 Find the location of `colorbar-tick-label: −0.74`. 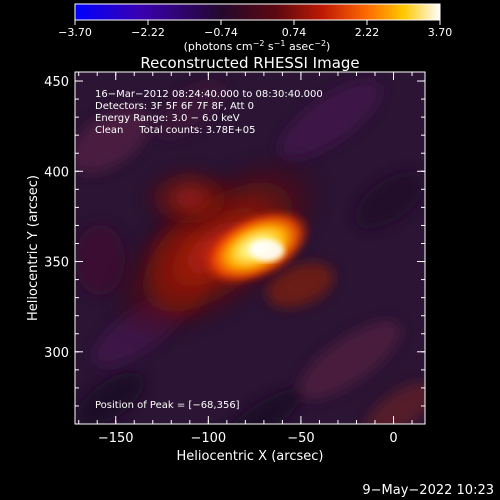

colorbar-tick-label: −0.74 is located at coordinates (221, 32).